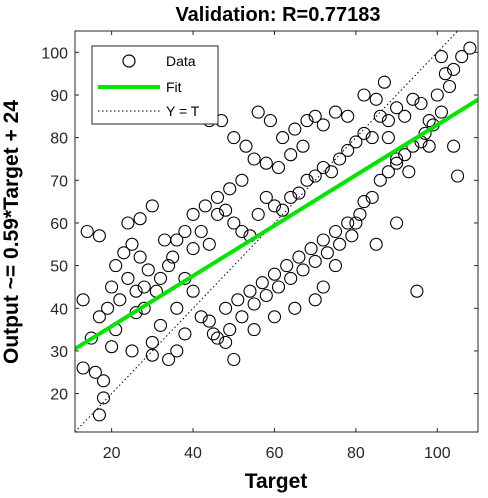  Describe the element at coordinates (183, 111) in the screenshot. I see `legend-identity-label: Y = T` at that location.